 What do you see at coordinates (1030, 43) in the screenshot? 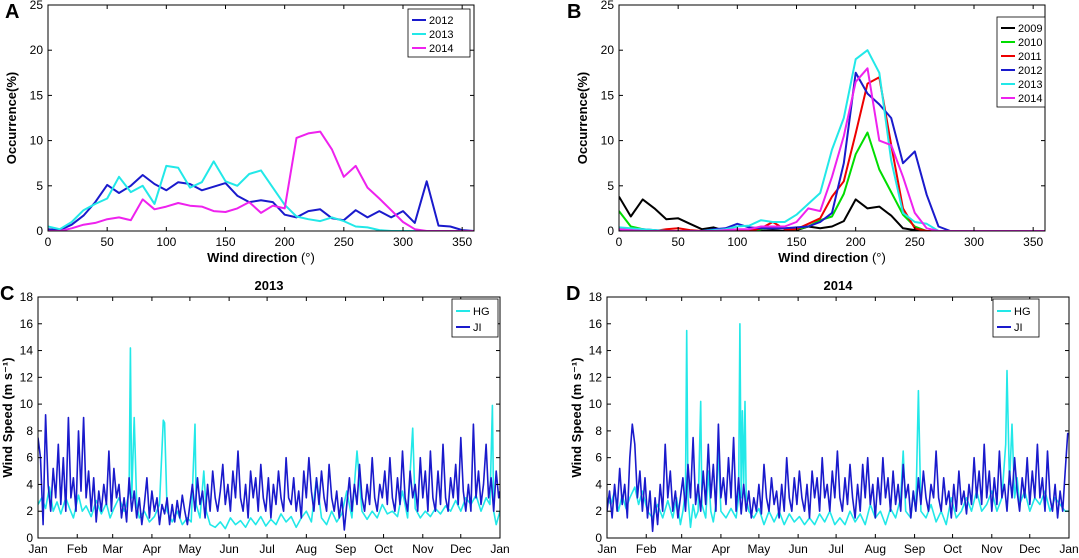
I see `legend-label-2010: 2010` at bounding box center [1030, 43].